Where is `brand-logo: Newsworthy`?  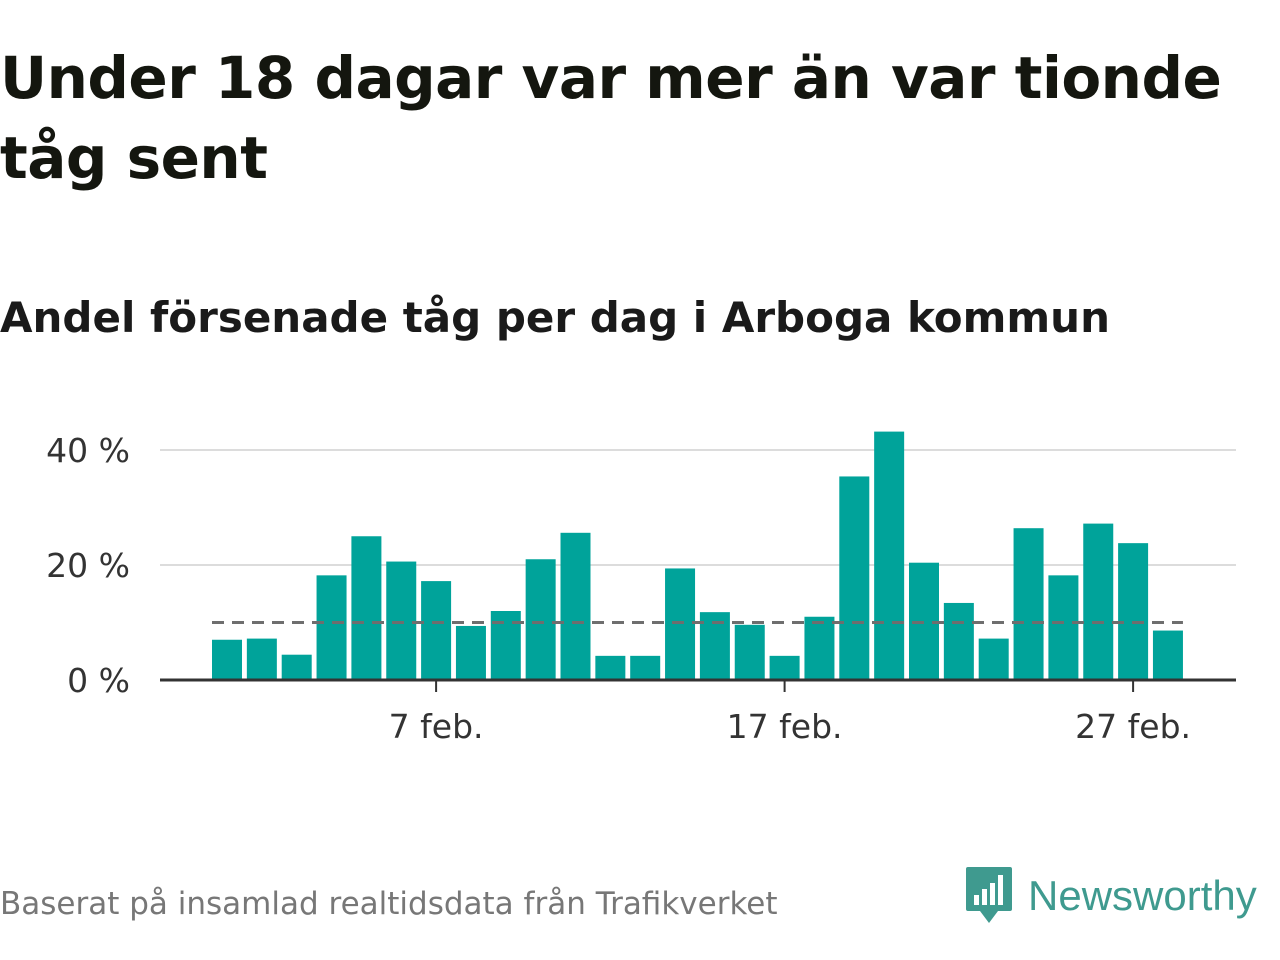
brand-logo: Newsworthy is located at coordinates (1110, 896).